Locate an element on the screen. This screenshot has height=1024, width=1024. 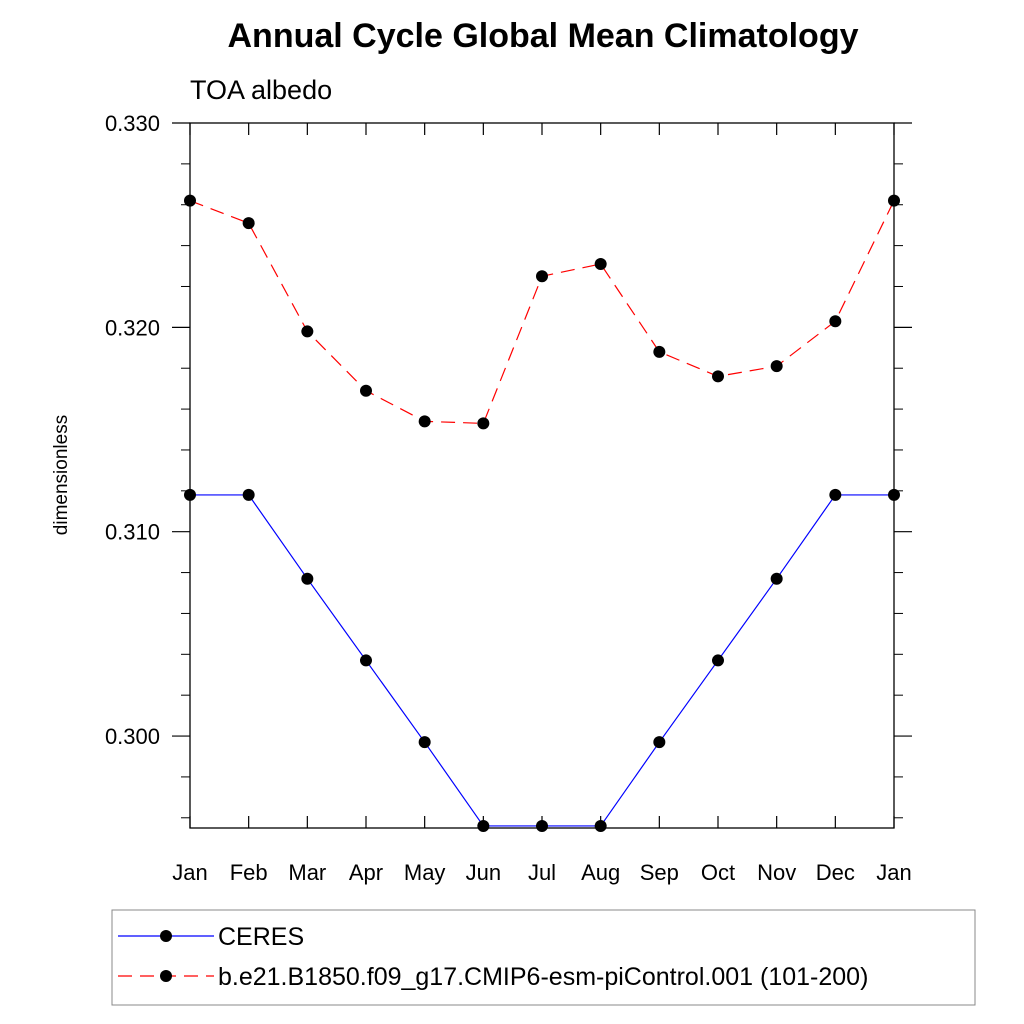
x-tick-label: Sep is located at coordinates (659, 872).